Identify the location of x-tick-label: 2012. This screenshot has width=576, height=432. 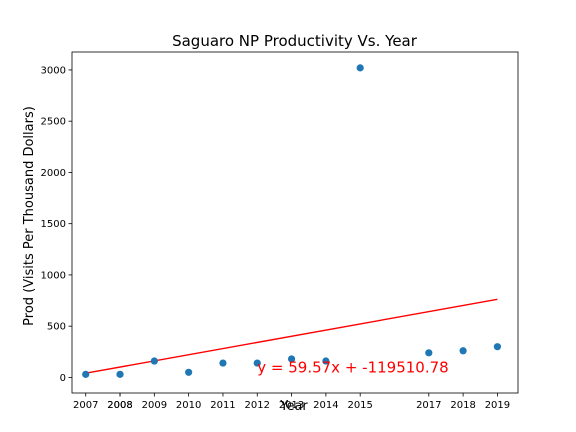
(257, 405).